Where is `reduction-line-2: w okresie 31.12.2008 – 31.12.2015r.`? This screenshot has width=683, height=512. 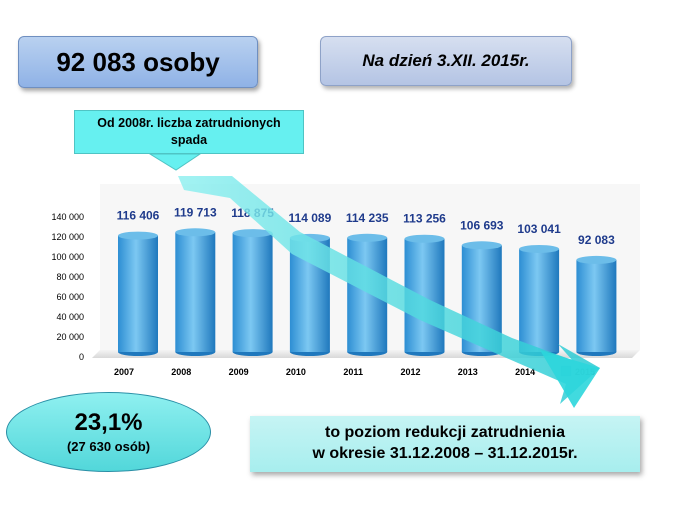
reduction-line-2: w okresie 31.12.2008 – 31.12.2015r. is located at coordinates (445, 453).